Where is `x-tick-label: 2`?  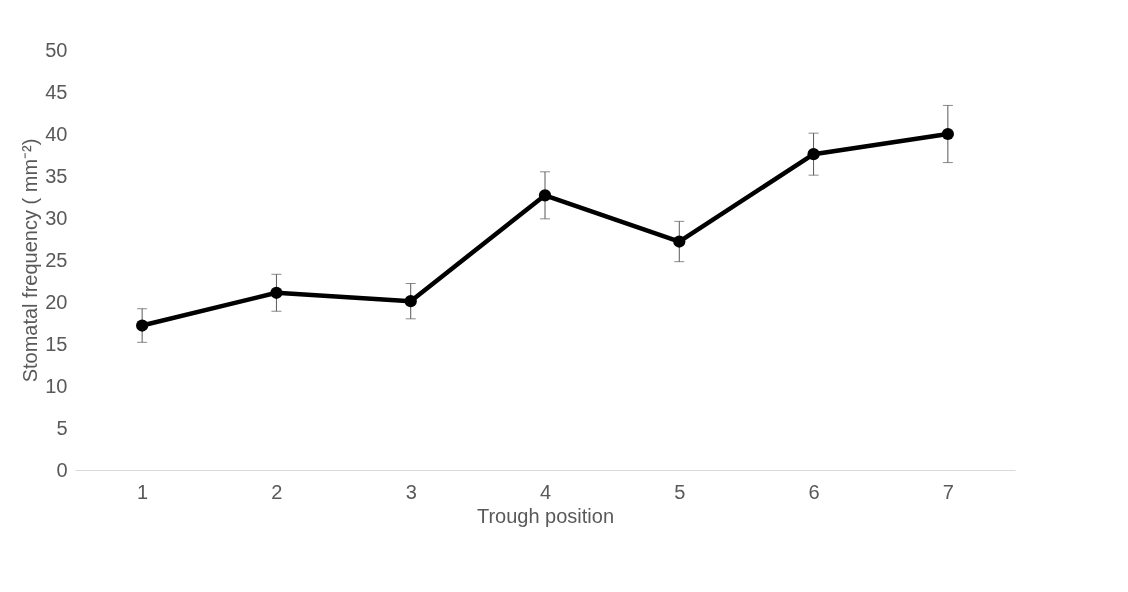
x-tick-label: 2 is located at coordinates (277, 491).